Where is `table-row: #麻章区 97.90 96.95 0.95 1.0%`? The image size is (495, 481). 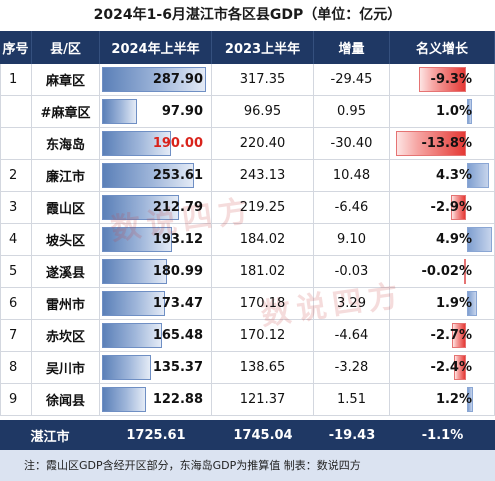
table-row: #麻章区 97.90 96.95 0.95 1.0% is located at coordinates (247, 112).